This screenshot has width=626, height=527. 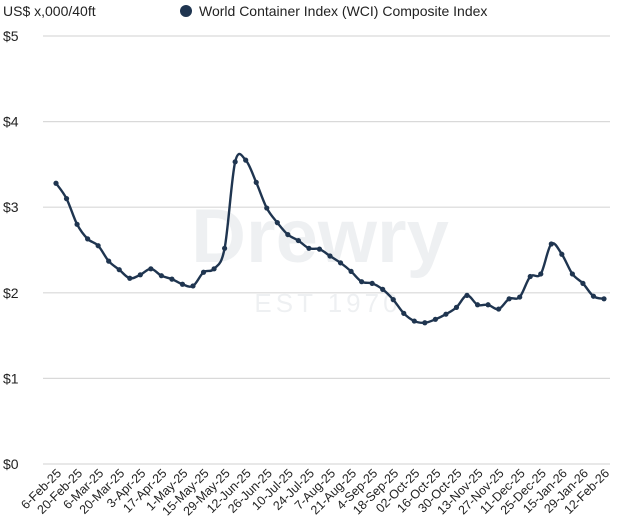 What do you see at coordinates (320, 236) in the screenshot?
I see `svg-text: Drewry` at bounding box center [320, 236].